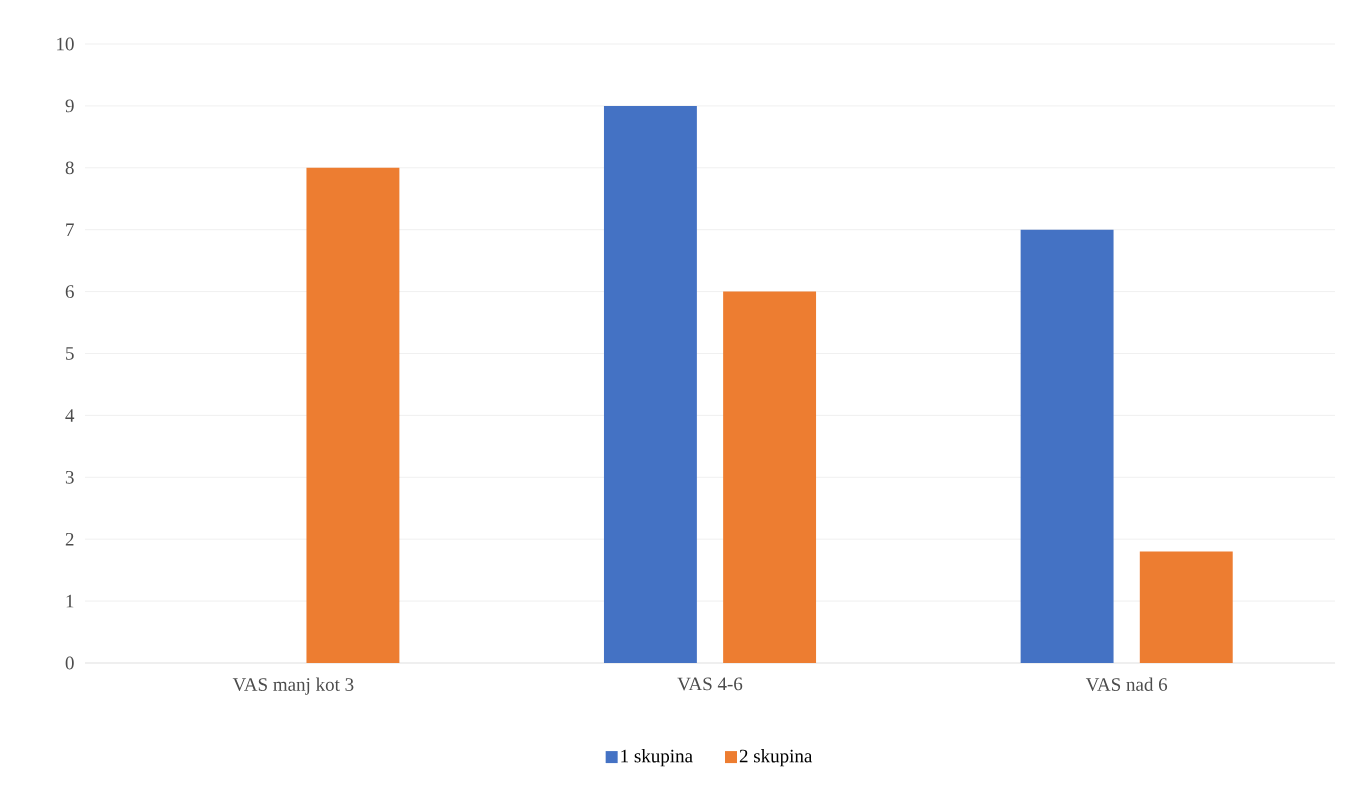 The height and width of the screenshot is (796, 1357). What do you see at coordinates (65, 44) in the screenshot?
I see `y-tick-label: 10` at bounding box center [65, 44].